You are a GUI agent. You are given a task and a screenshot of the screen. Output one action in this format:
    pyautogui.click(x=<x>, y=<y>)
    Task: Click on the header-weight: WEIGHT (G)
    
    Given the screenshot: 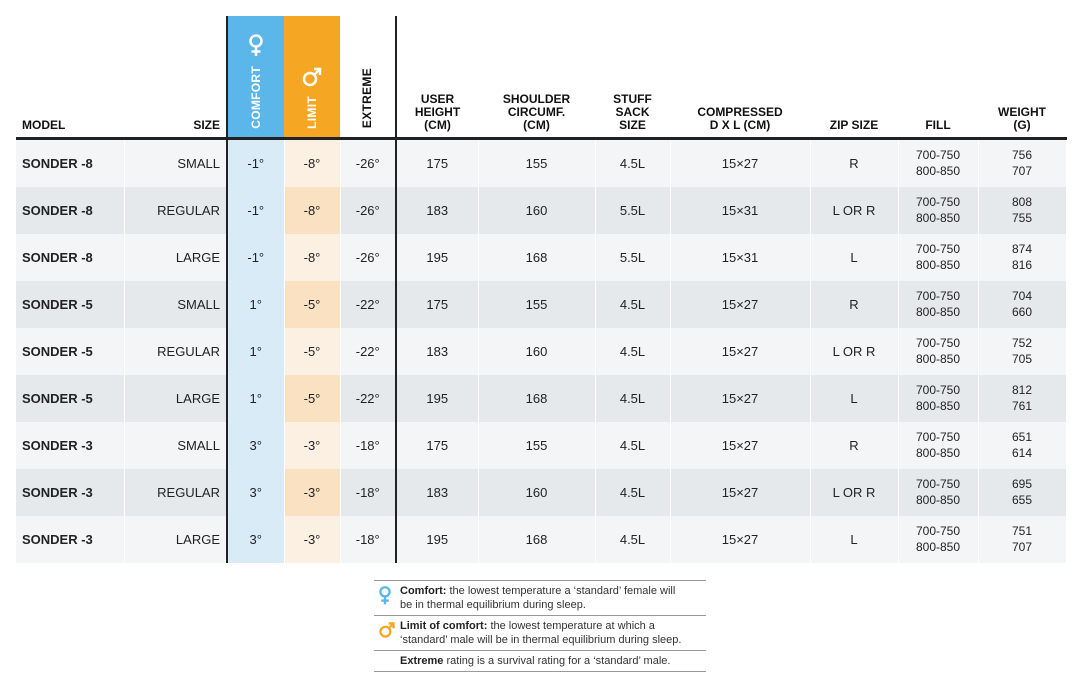 What is the action you would take?
    pyautogui.click(x=1022, y=78)
    